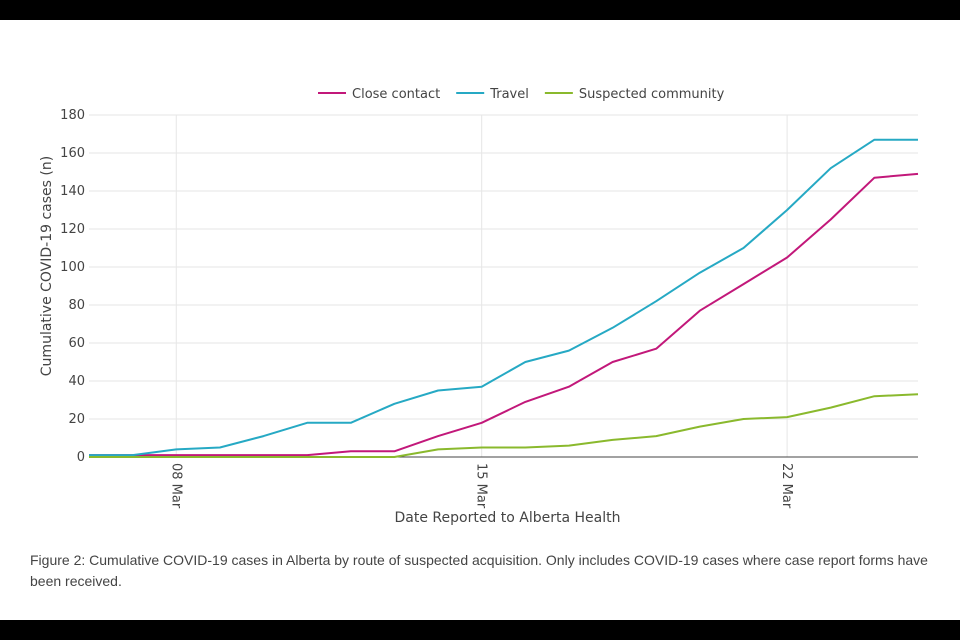  What do you see at coordinates (504, 425) in the screenshot?
I see `series-line-suspected-community` at bounding box center [504, 425].